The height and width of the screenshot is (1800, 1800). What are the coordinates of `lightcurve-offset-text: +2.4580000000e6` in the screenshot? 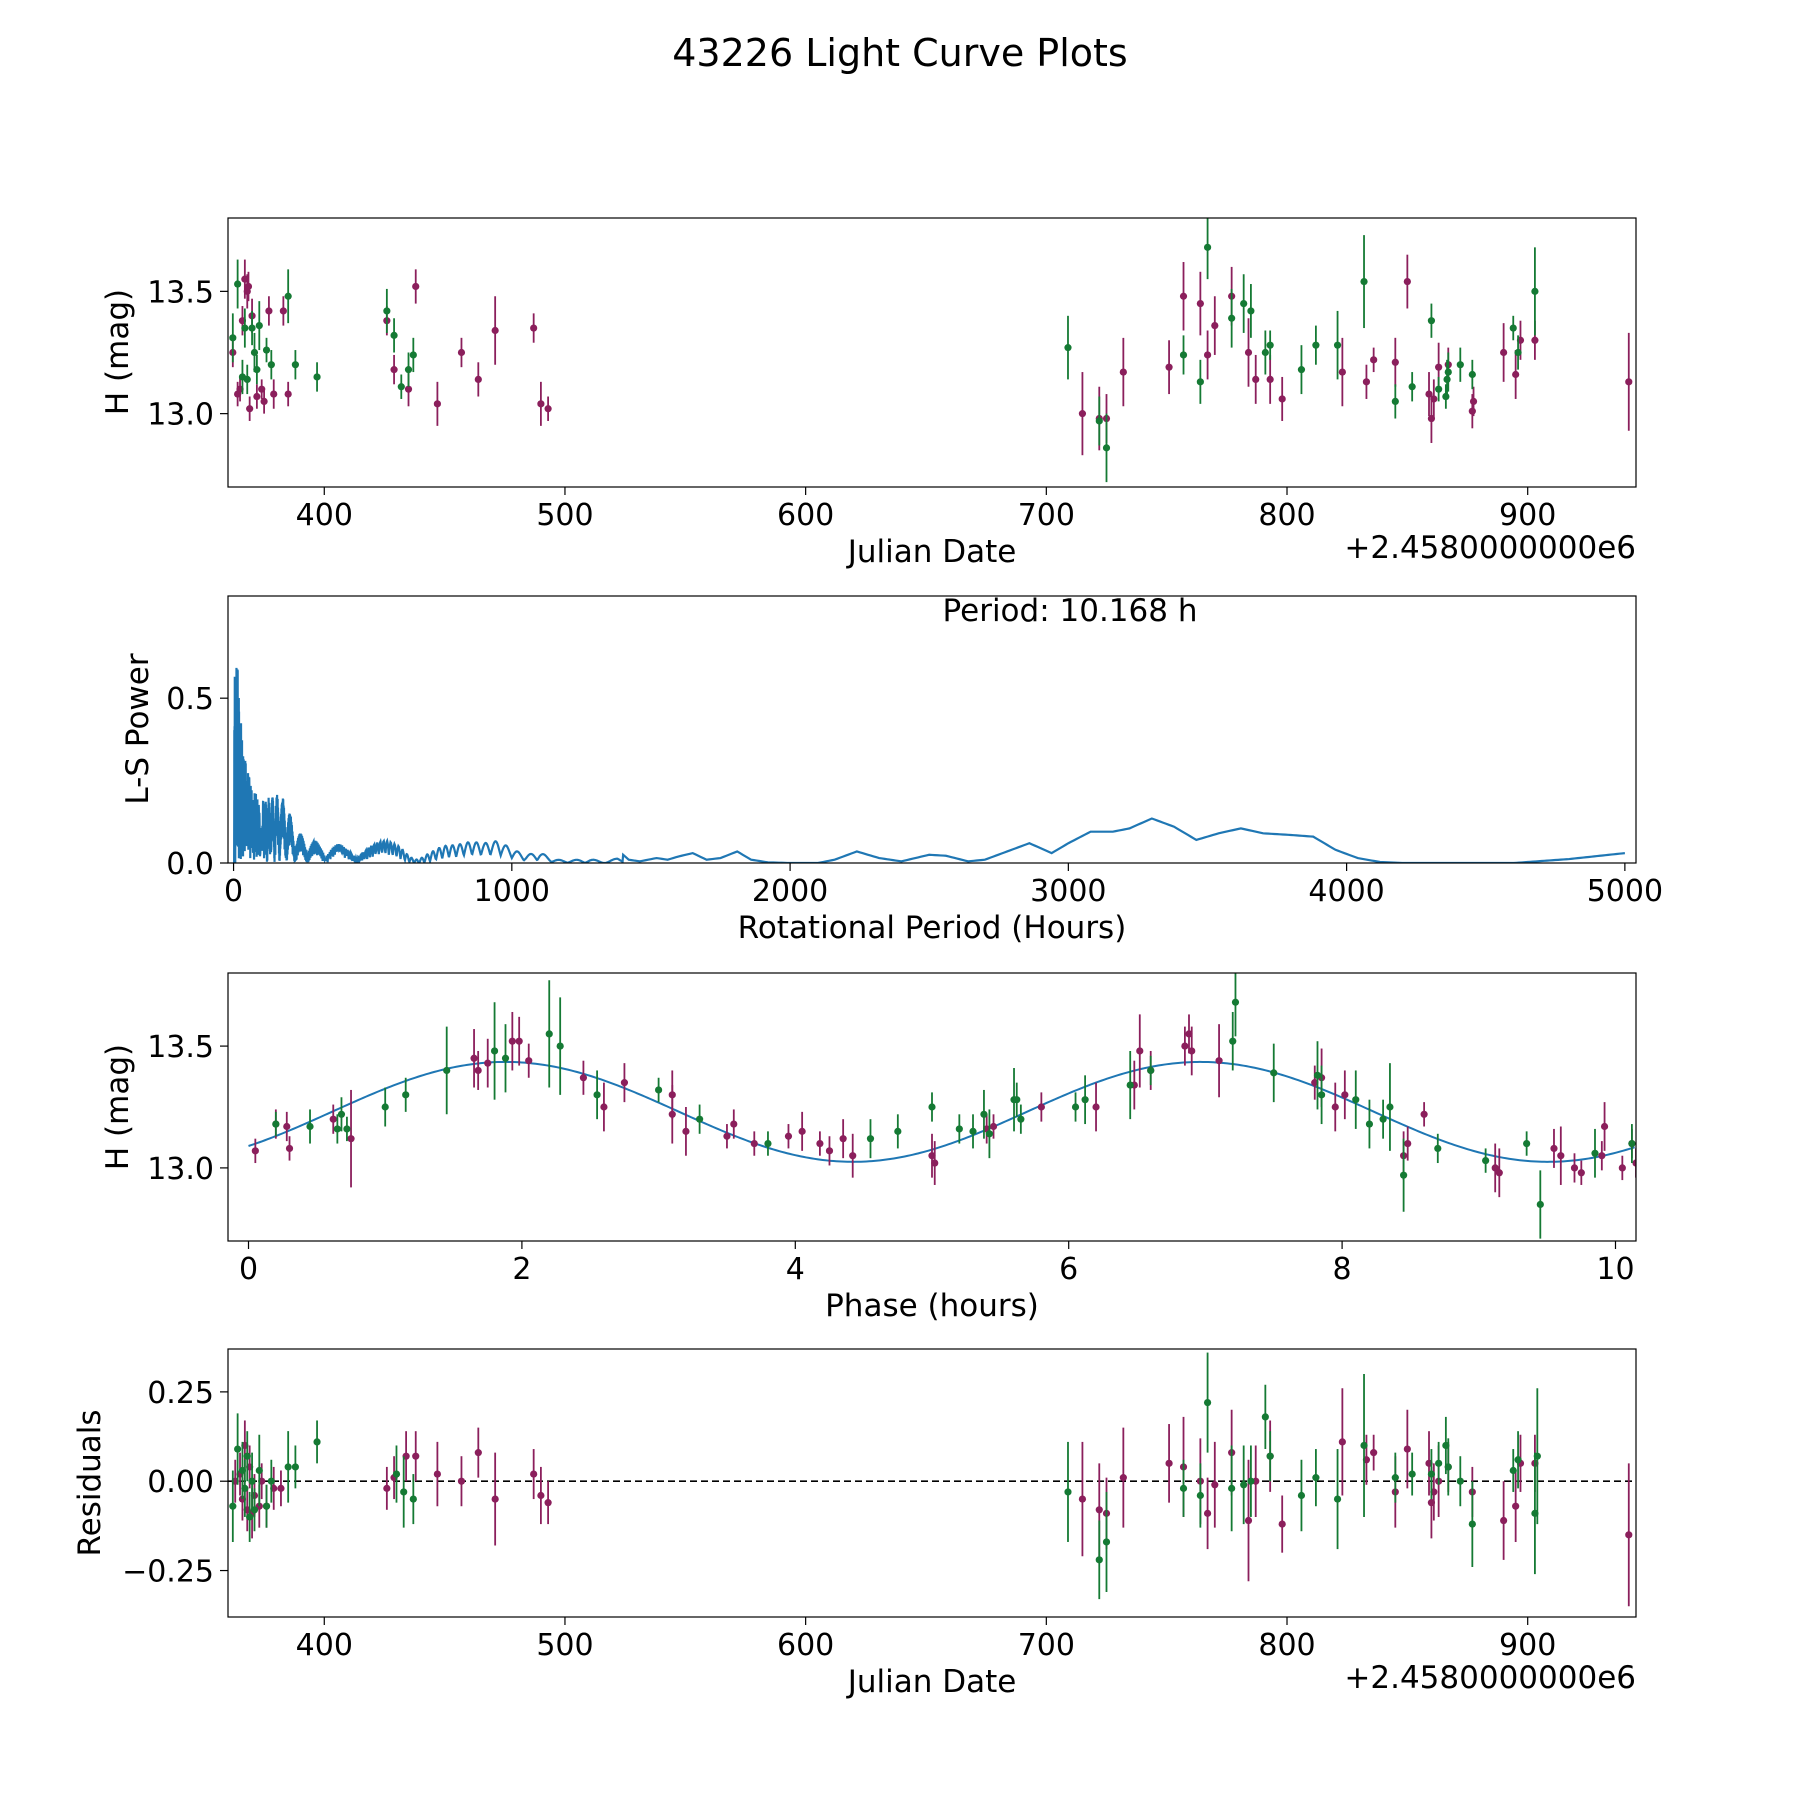 It's located at (1490, 548).